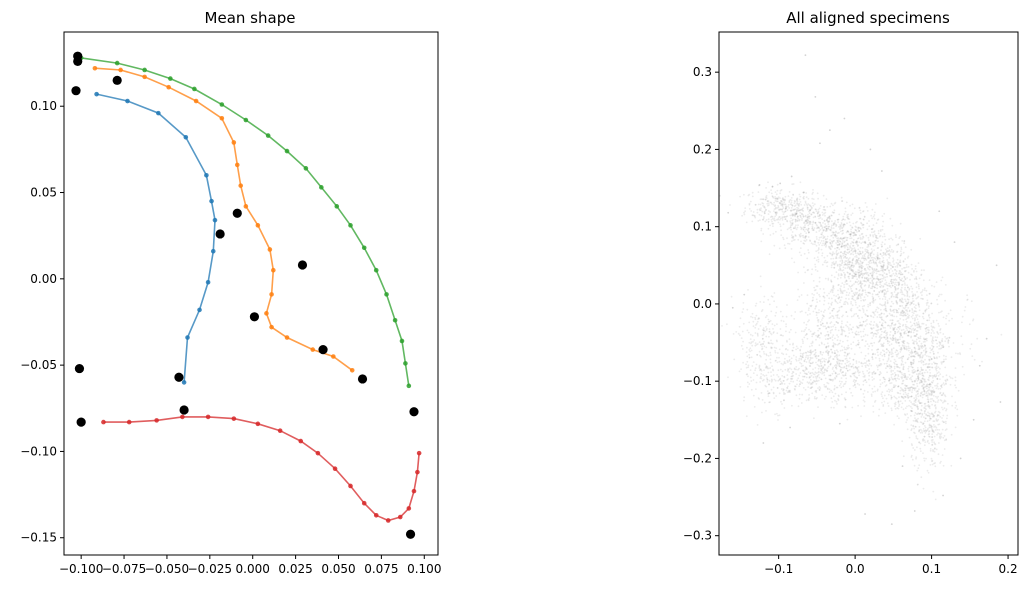 Image resolution: width=1032 pixels, height=590 pixels. I want to click on curve-point, so click(234, 418).